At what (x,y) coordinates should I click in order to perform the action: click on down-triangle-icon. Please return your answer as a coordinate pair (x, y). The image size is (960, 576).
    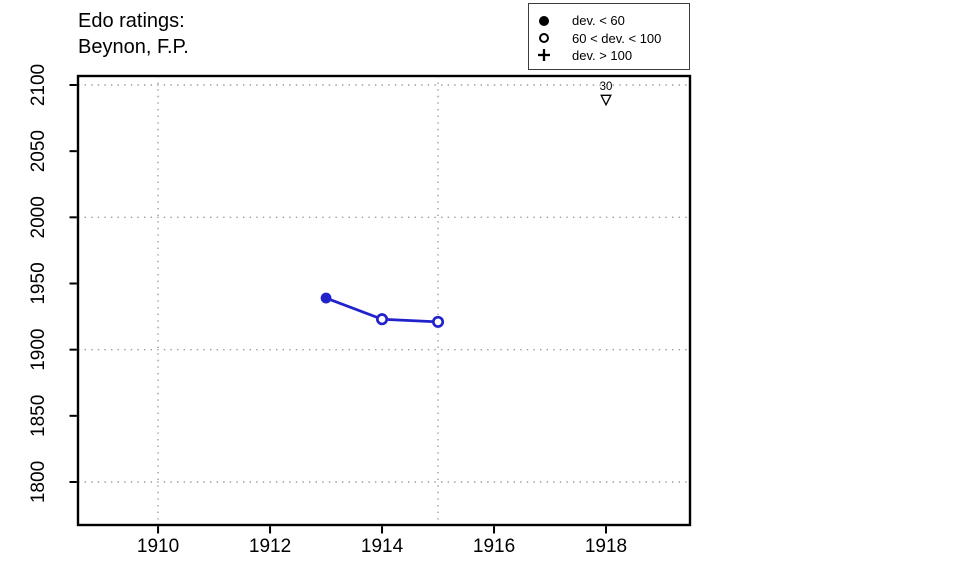
    Looking at the image, I should click on (606, 100).